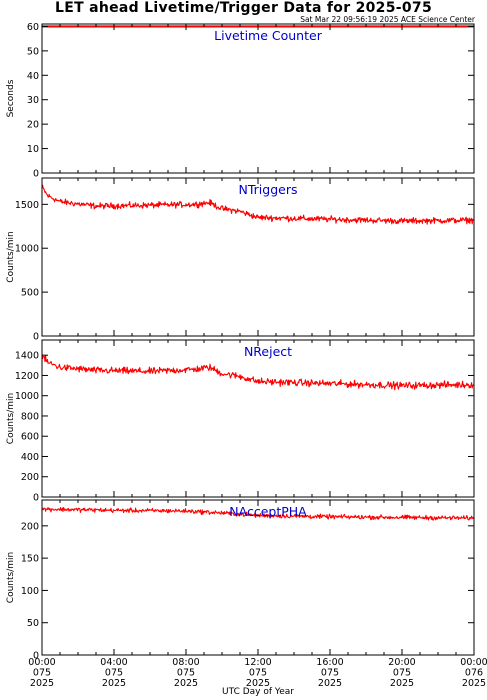  I want to click on y-tick-label: 20, so click(33, 125).